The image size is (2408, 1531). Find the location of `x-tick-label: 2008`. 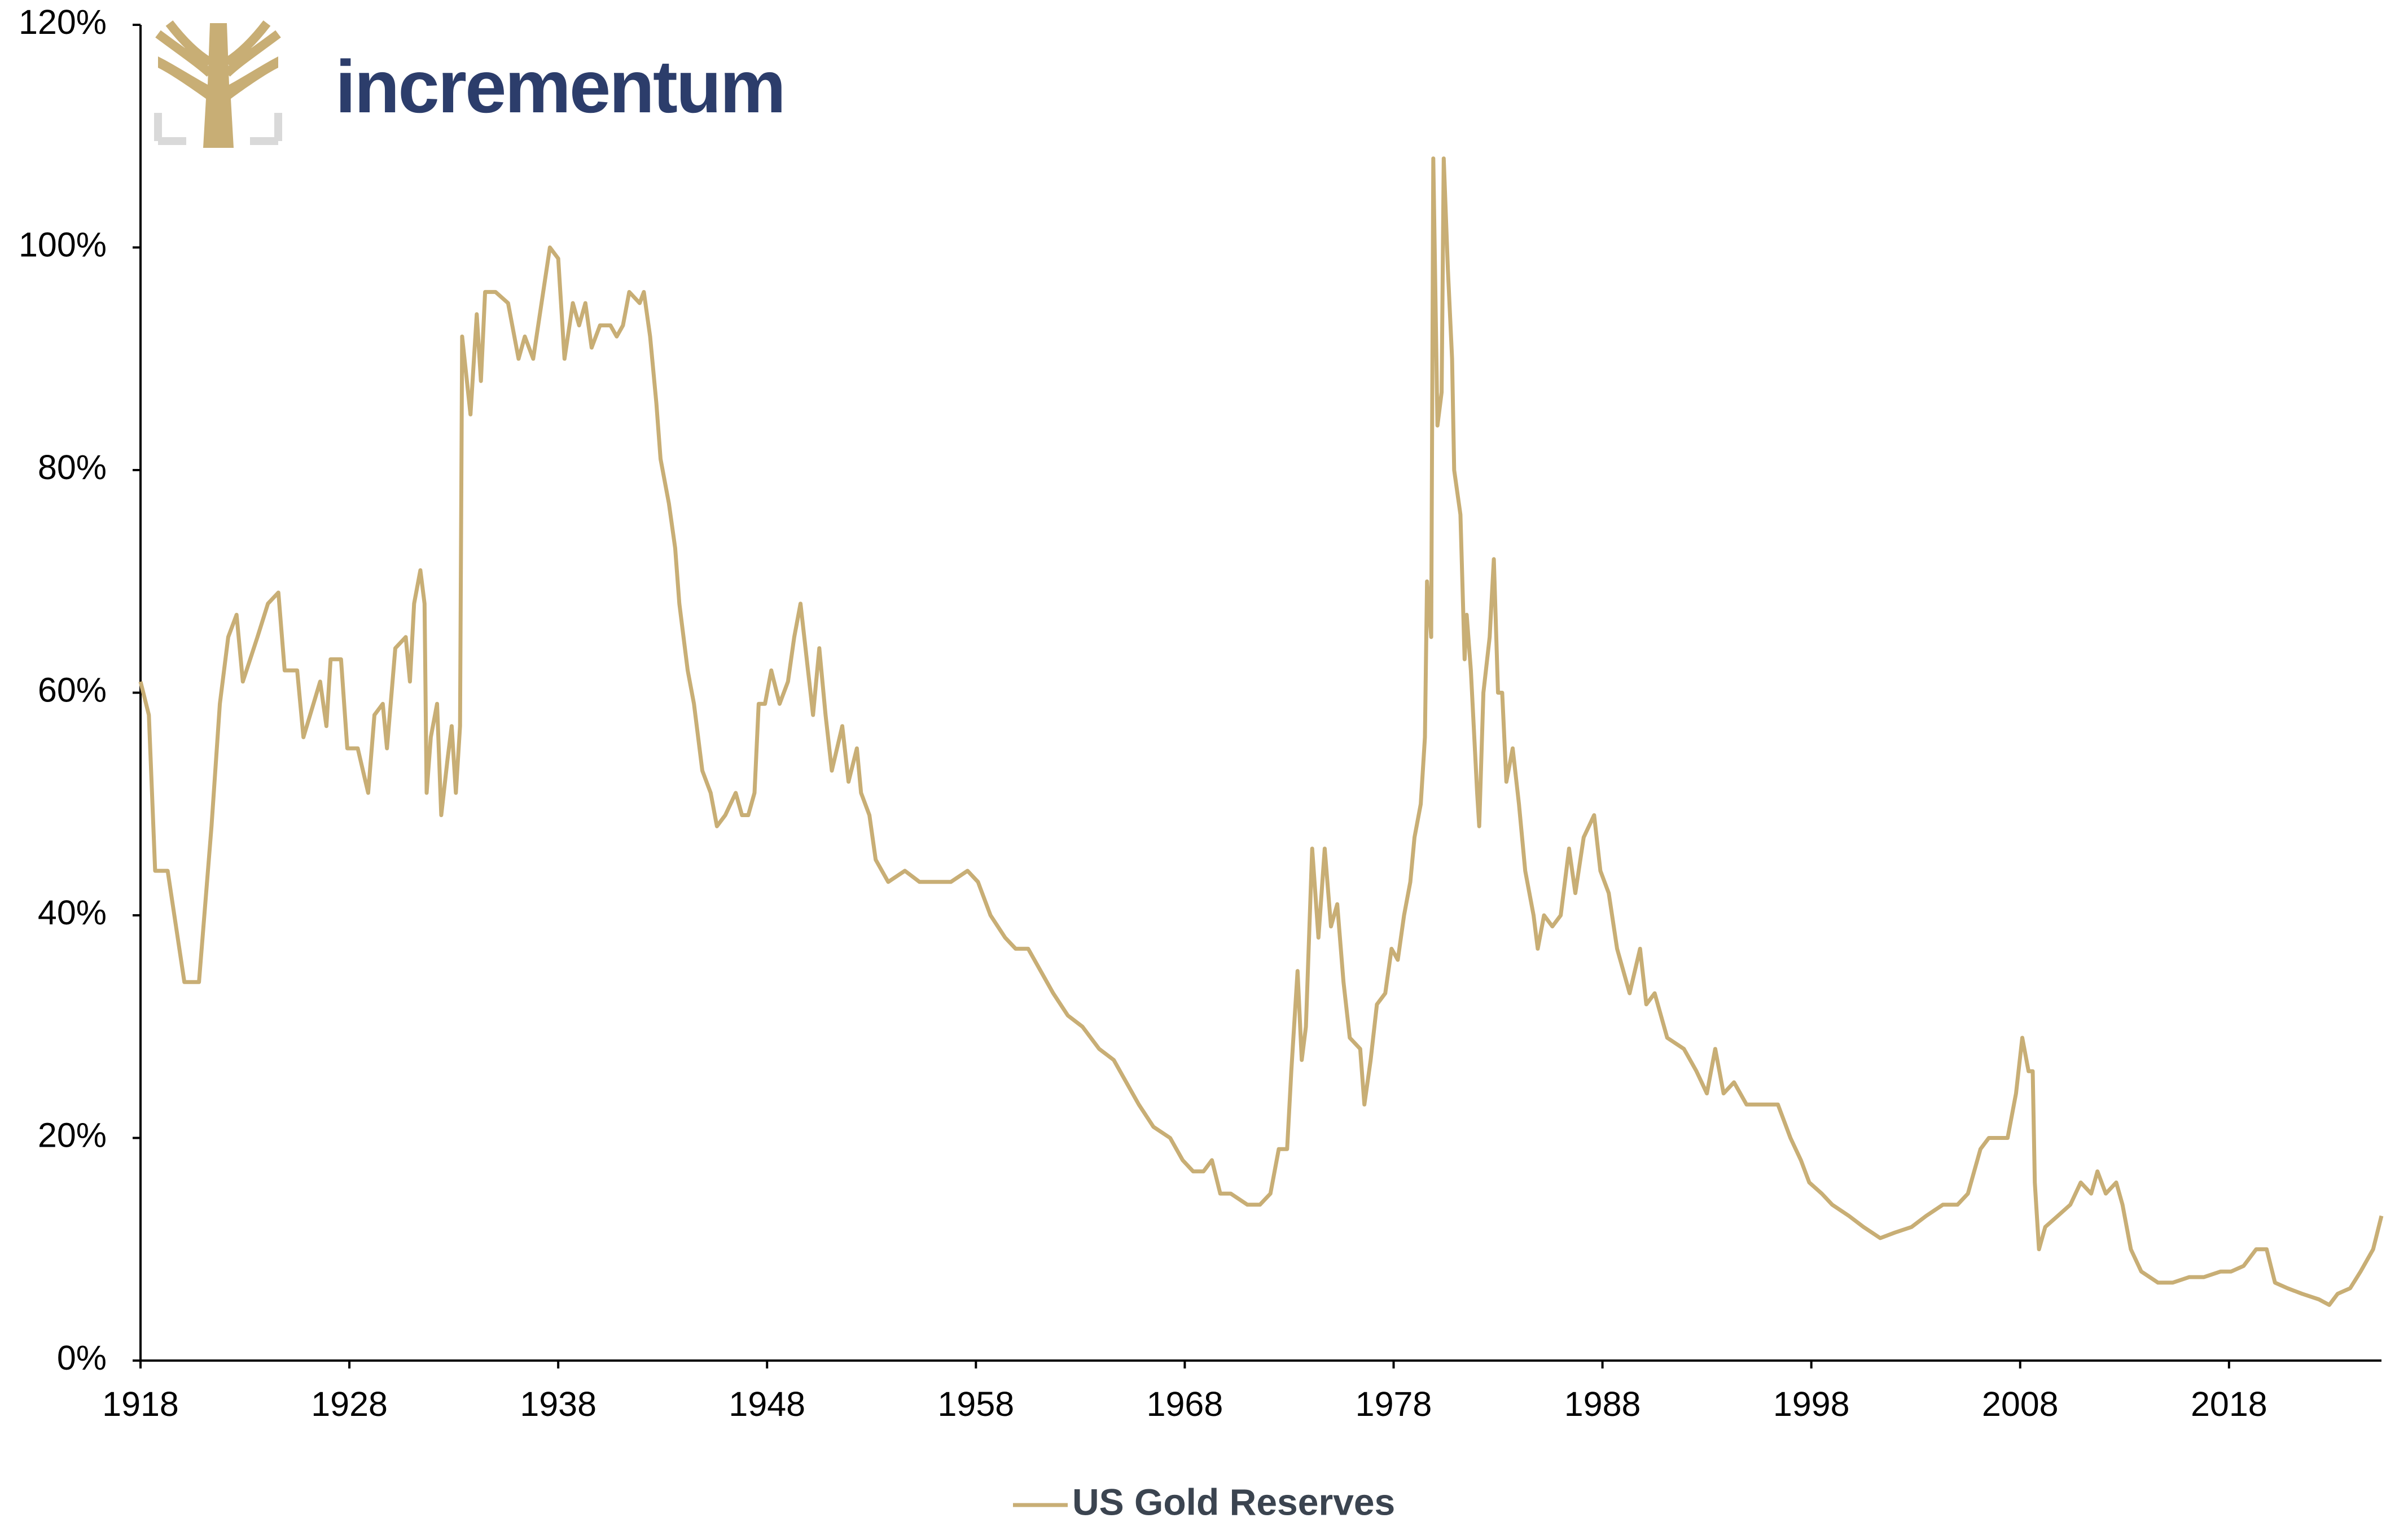

x-tick-label: 2008 is located at coordinates (2021, 1404).